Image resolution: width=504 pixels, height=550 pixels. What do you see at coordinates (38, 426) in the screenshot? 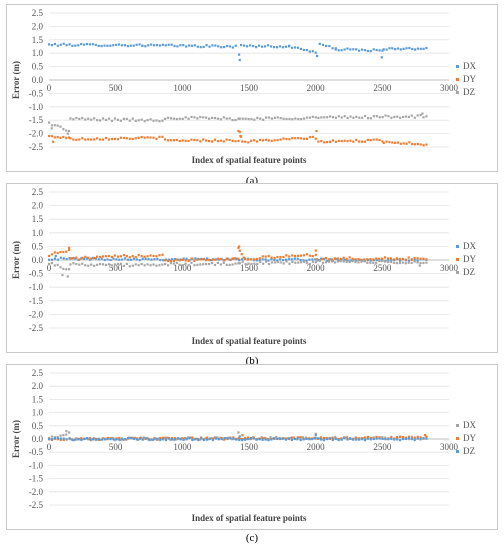
I see `y-tick-label: 0.5` at bounding box center [38, 426].